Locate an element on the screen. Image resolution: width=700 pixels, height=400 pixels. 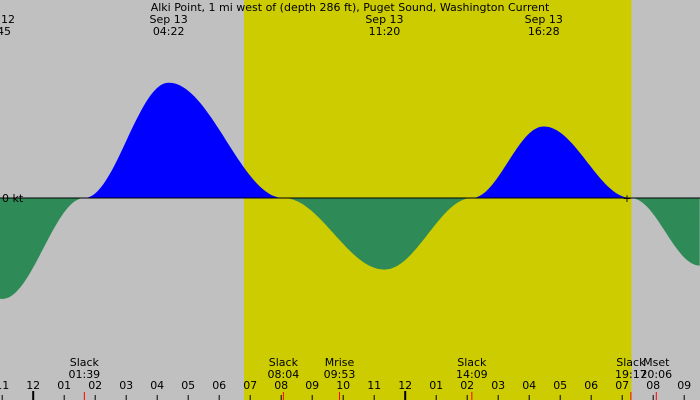
extreme-time-label: 16:28 is located at coordinates (544, 31).